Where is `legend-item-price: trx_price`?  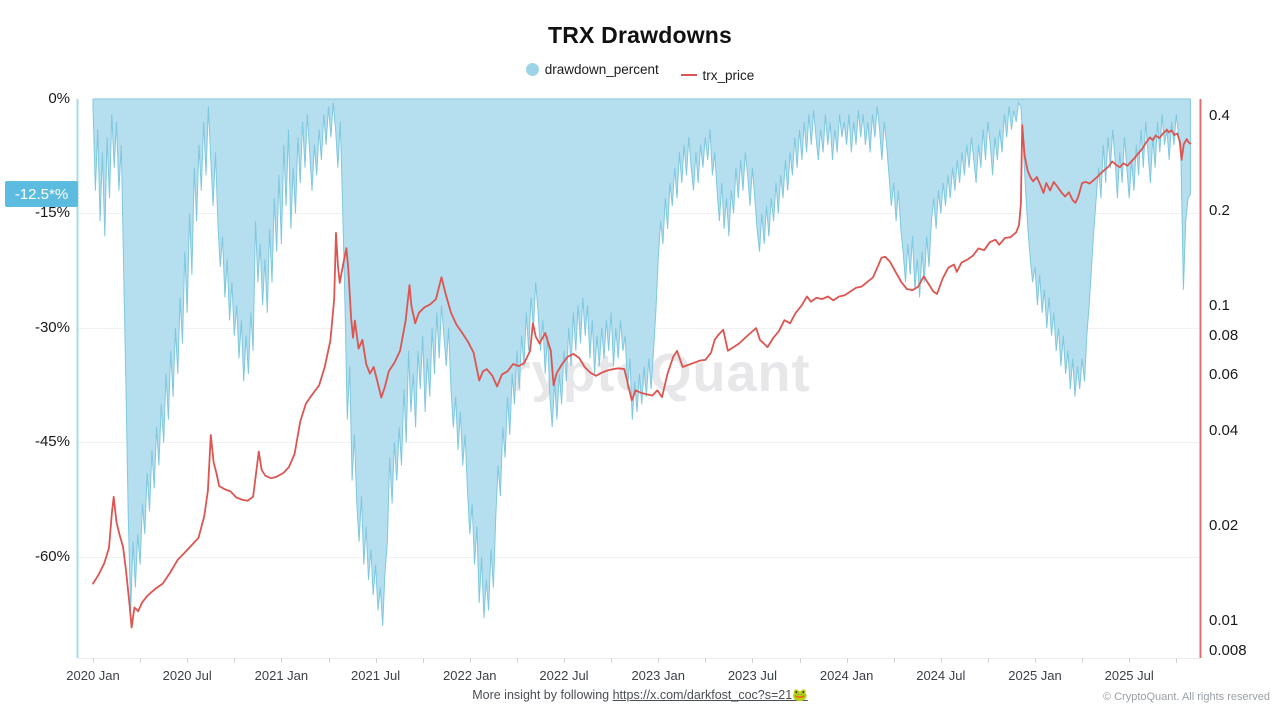 legend-item-price: trx_price is located at coordinates (717, 75).